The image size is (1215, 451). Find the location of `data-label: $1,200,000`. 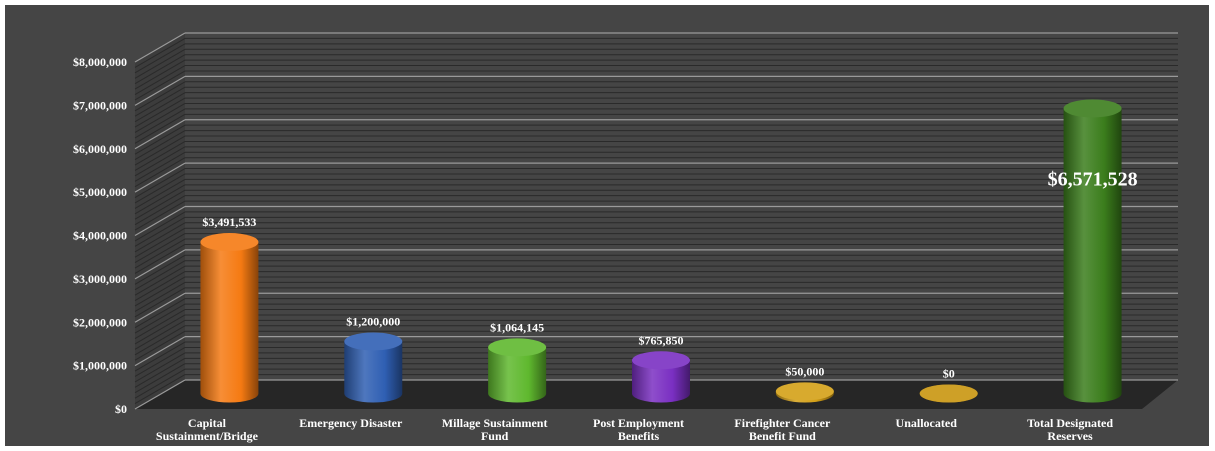

data-label: $1,200,000 is located at coordinates (373, 321).